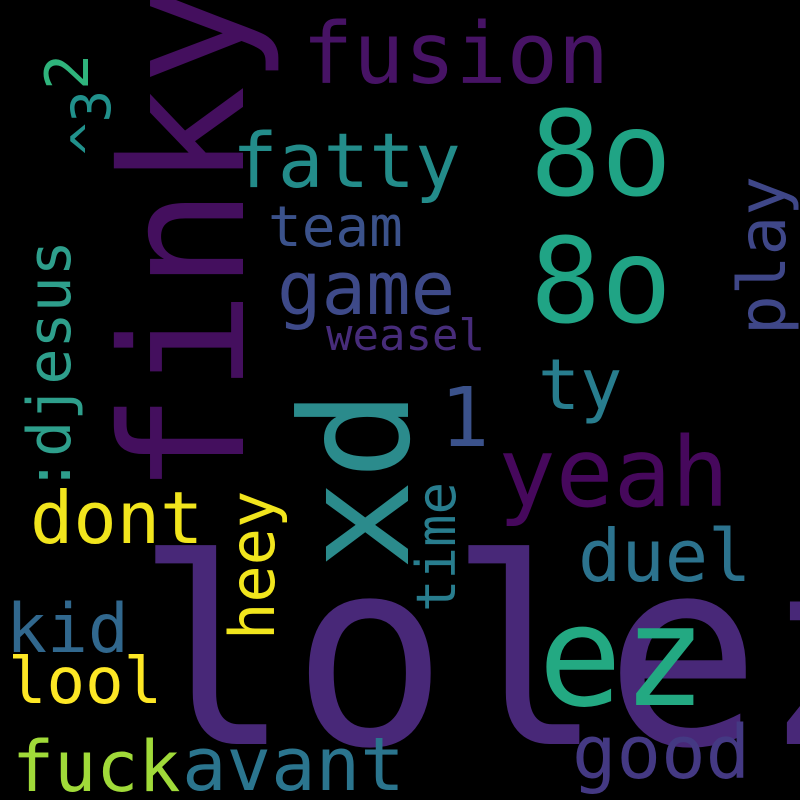  What do you see at coordinates (762, 255) in the screenshot?
I see `word-play: play` at bounding box center [762, 255].